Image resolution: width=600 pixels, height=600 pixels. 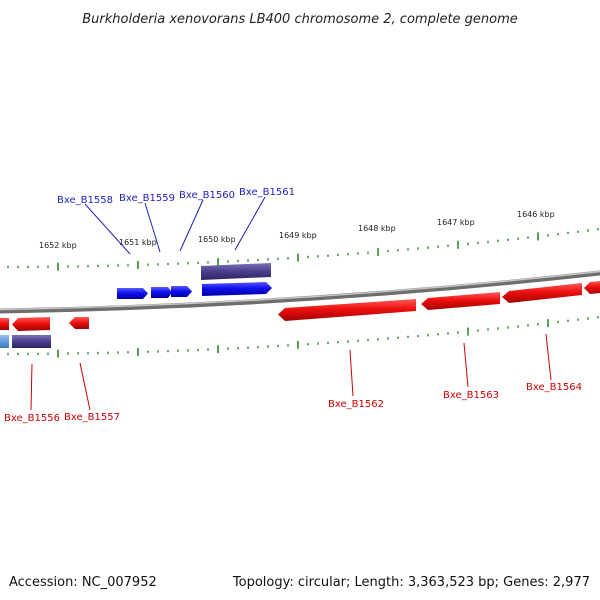 I want to click on feature-lightblue-left, so click(x=4, y=341).